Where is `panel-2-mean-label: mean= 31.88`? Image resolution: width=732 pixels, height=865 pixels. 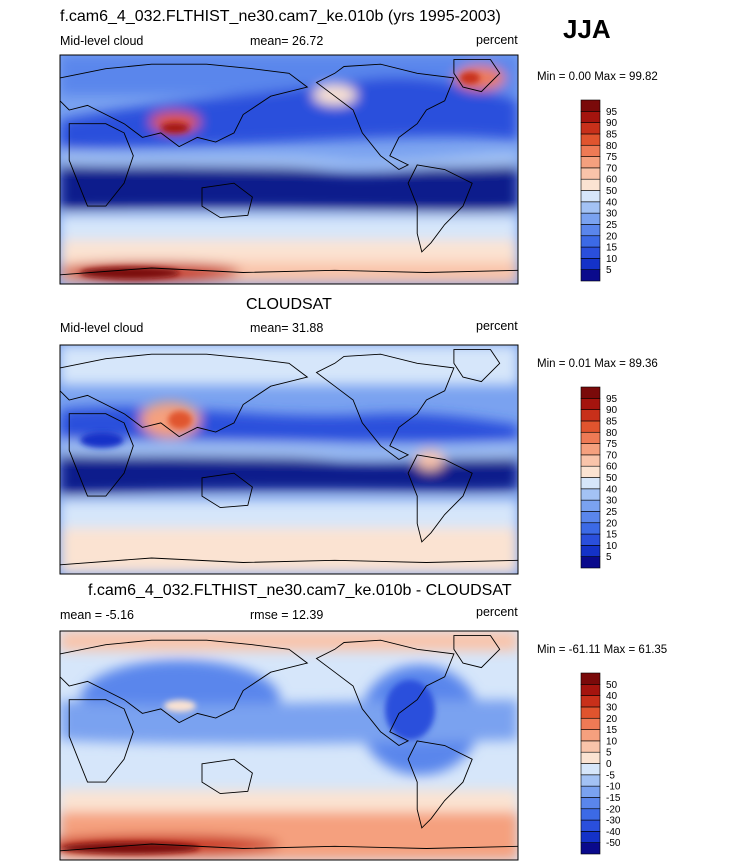
panel-2-mean-label: mean= 31.88 is located at coordinates (287, 328).